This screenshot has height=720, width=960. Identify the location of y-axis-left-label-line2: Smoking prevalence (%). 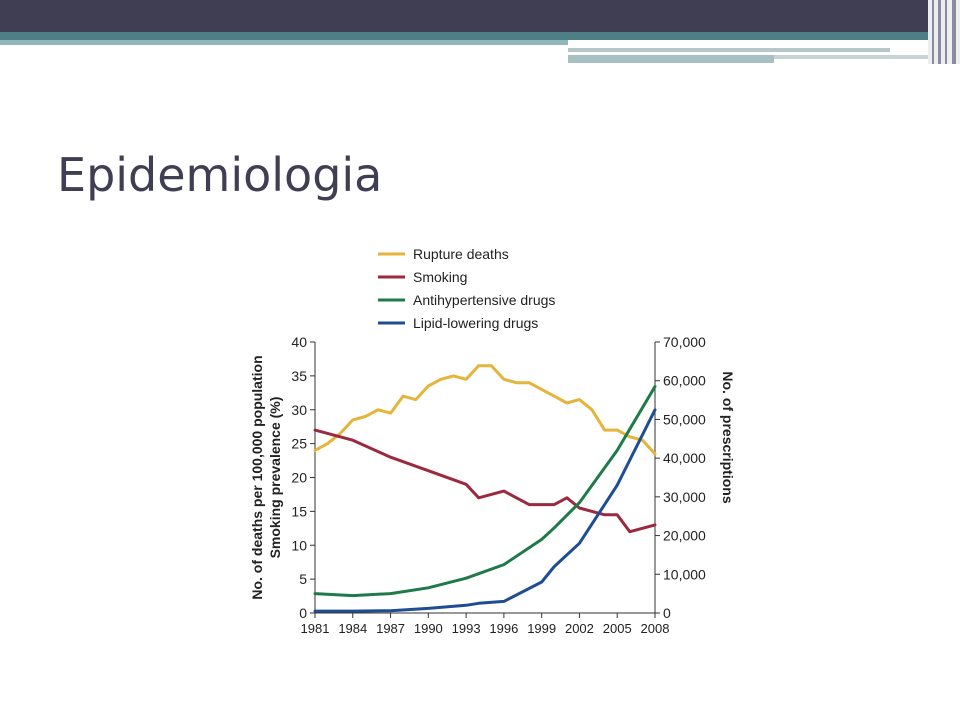
(275, 478).